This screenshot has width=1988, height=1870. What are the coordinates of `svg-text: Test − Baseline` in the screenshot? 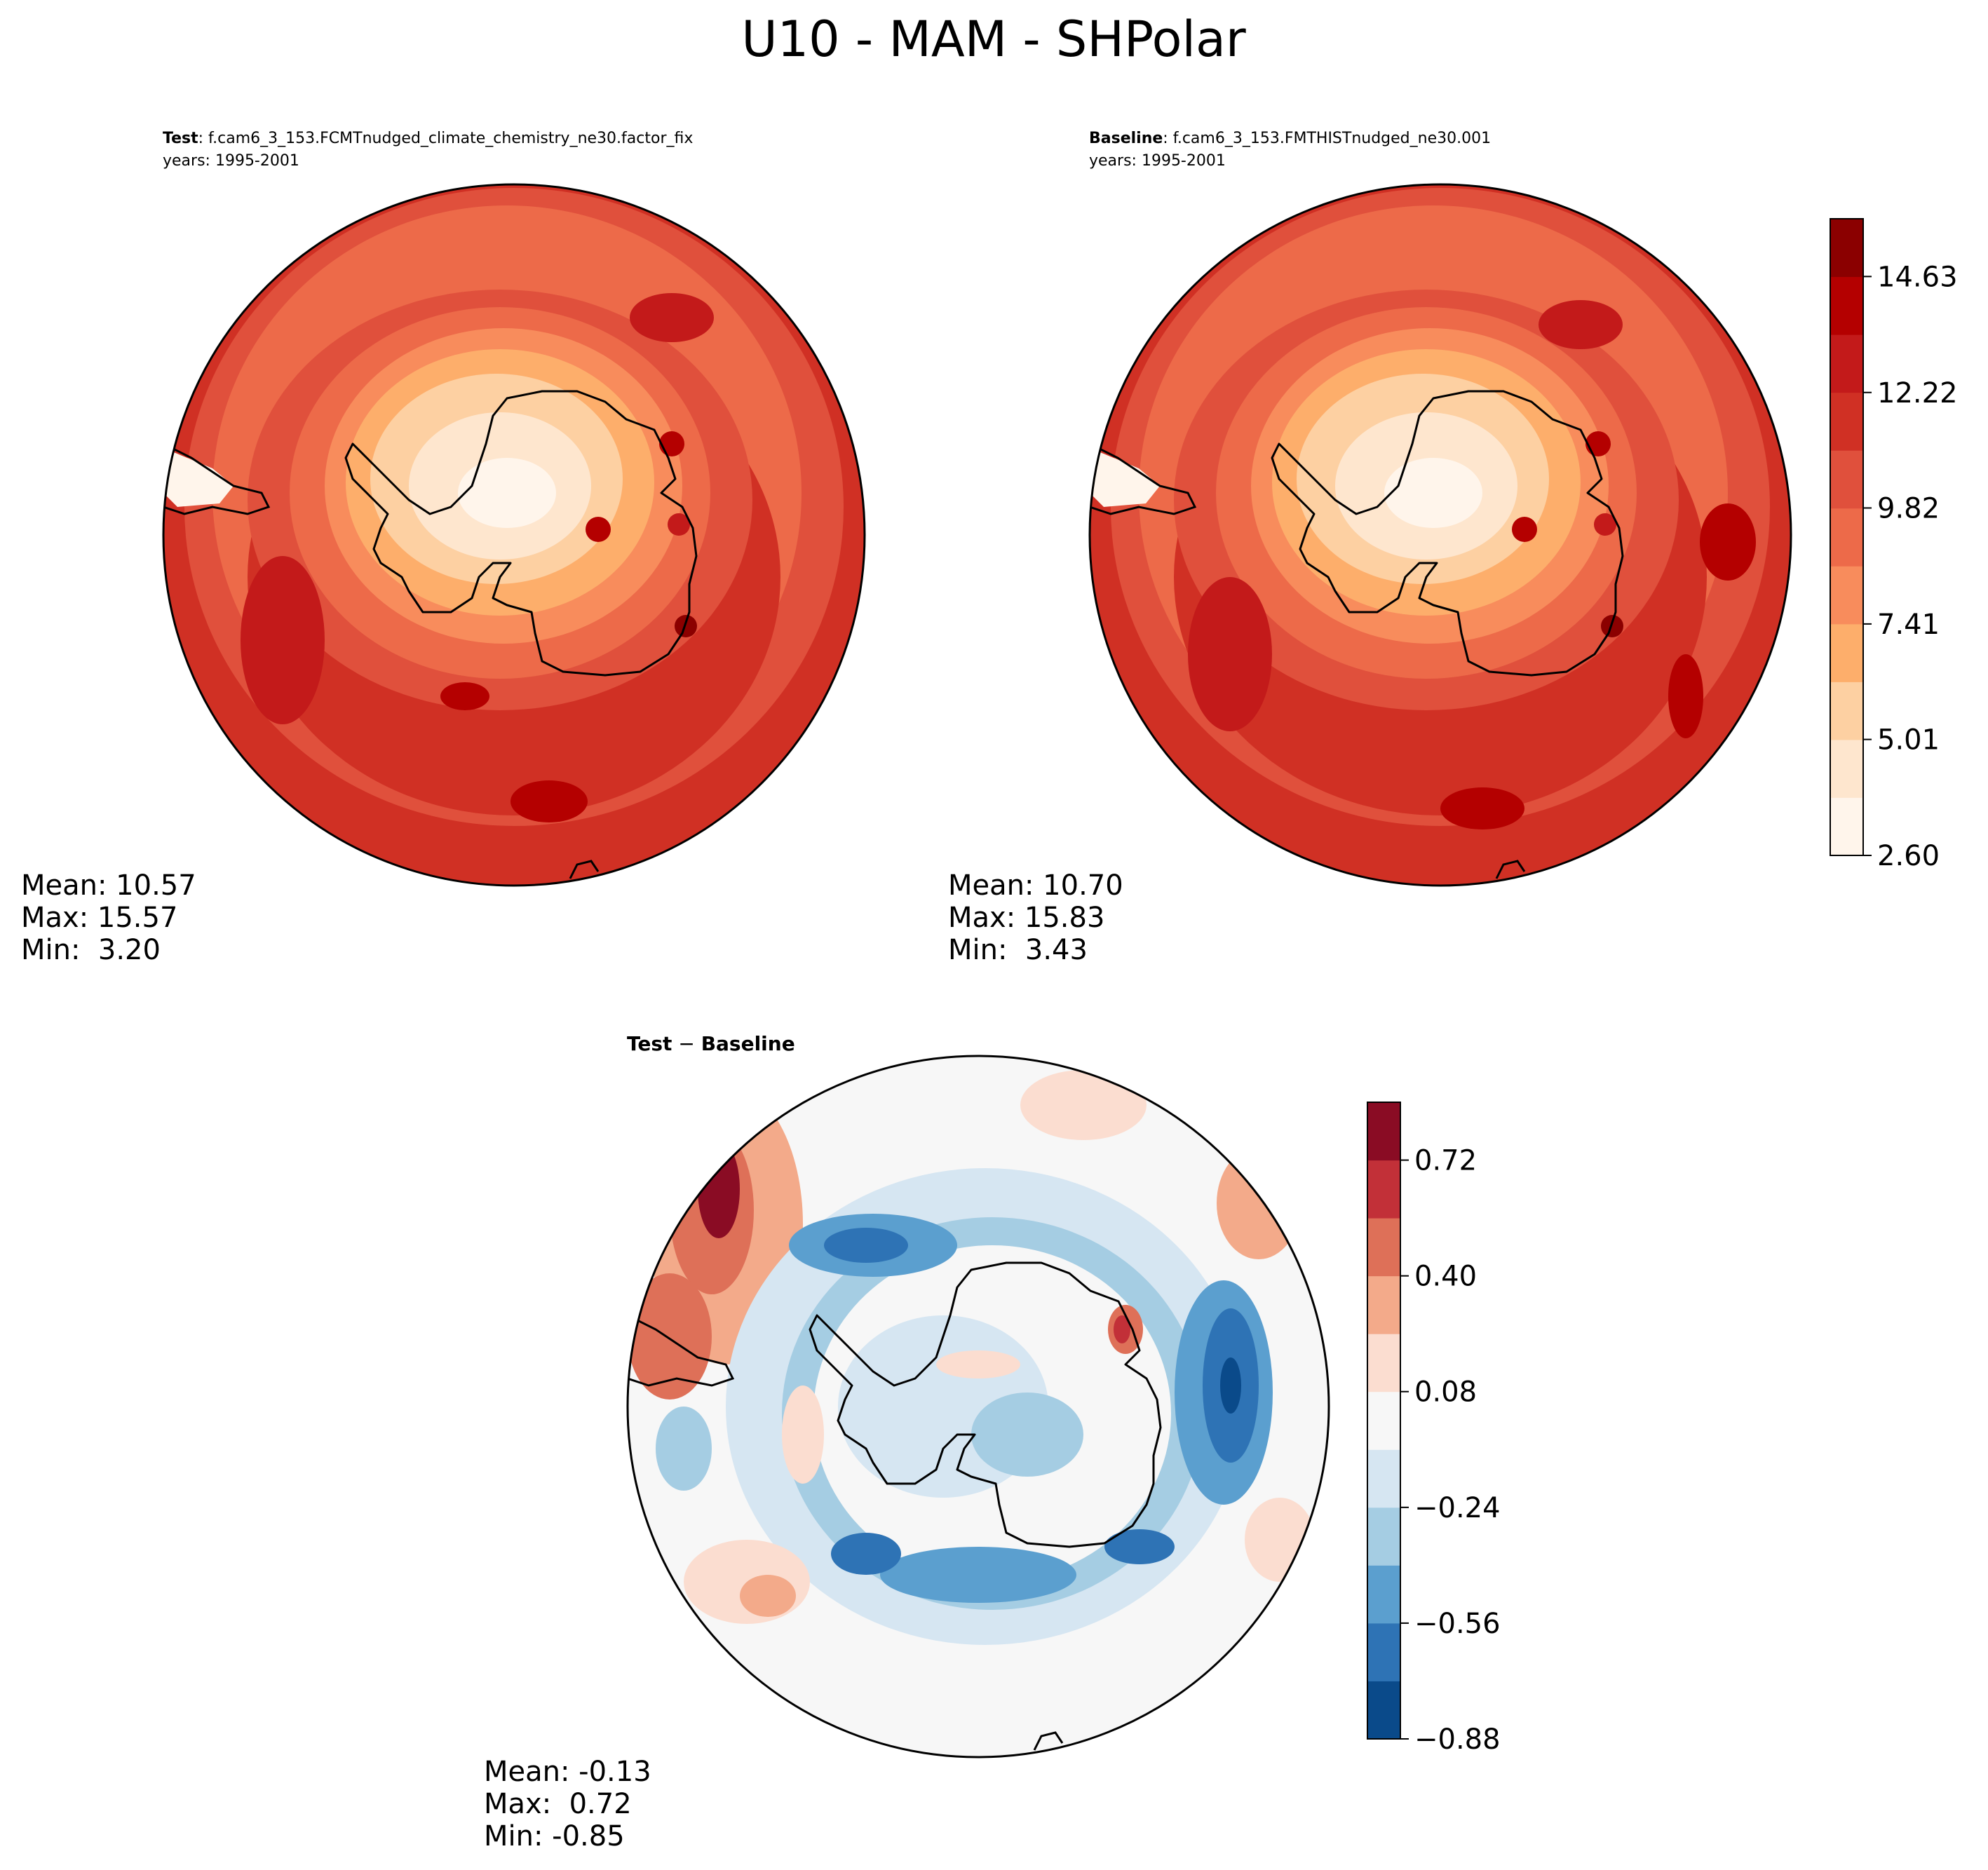 It's located at (711, 1043).